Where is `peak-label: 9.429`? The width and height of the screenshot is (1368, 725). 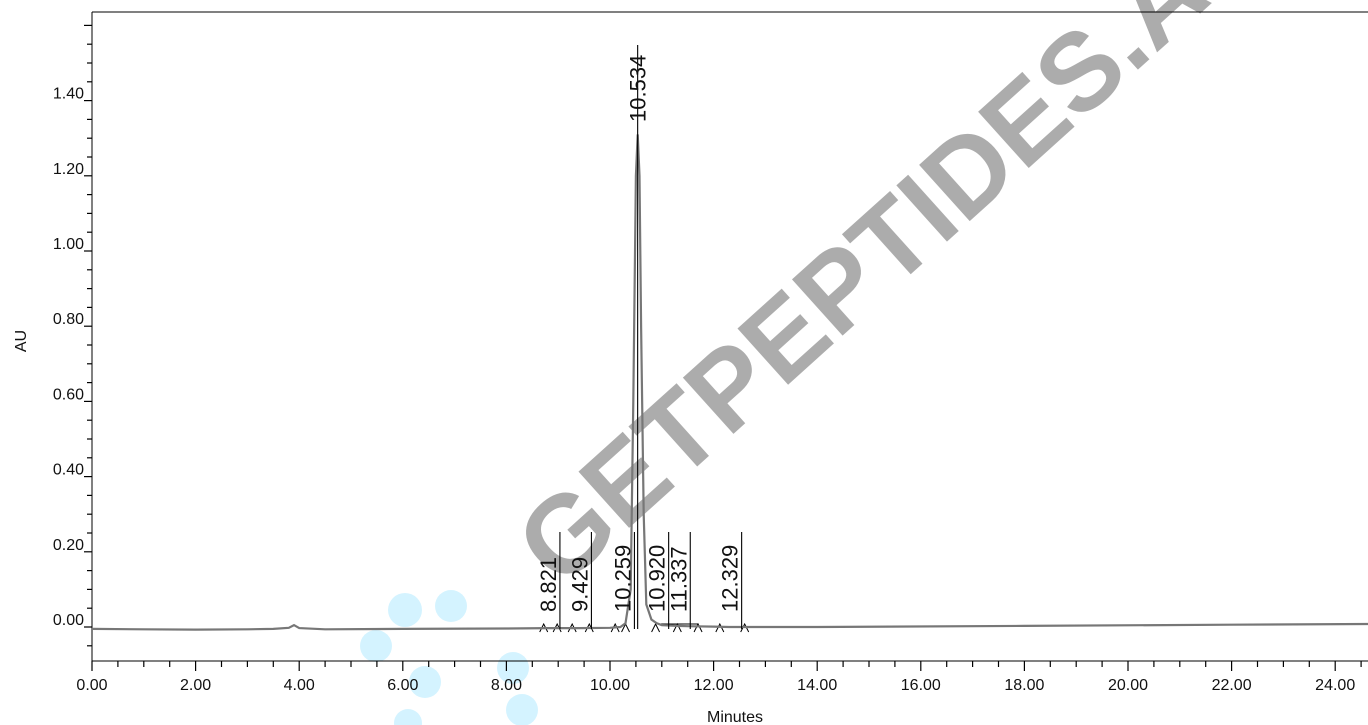 peak-label: 9.429 is located at coordinates (579, 584).